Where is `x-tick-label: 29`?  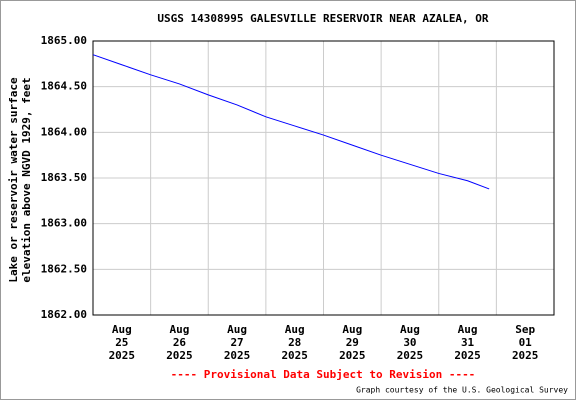 x-tick-label: 29 is located at coordinates (352, 342).